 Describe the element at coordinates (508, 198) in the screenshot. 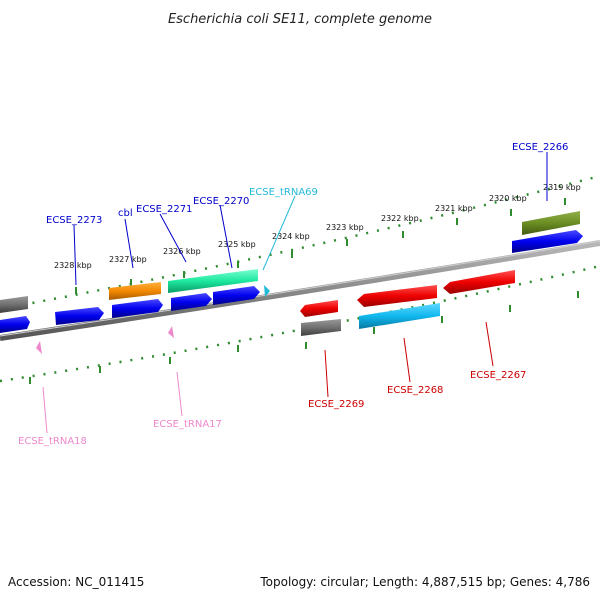

I see `scale-label: 2320 kbp` at that location.